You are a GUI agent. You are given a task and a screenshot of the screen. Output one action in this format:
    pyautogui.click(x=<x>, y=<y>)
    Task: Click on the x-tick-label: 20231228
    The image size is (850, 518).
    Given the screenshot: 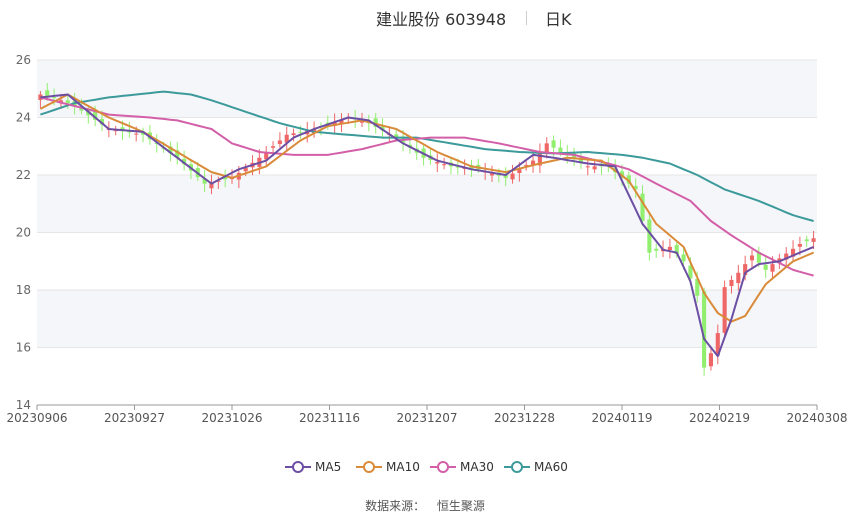 What is the action you would take?
    pyautogui.click(x=524, y=418)
    